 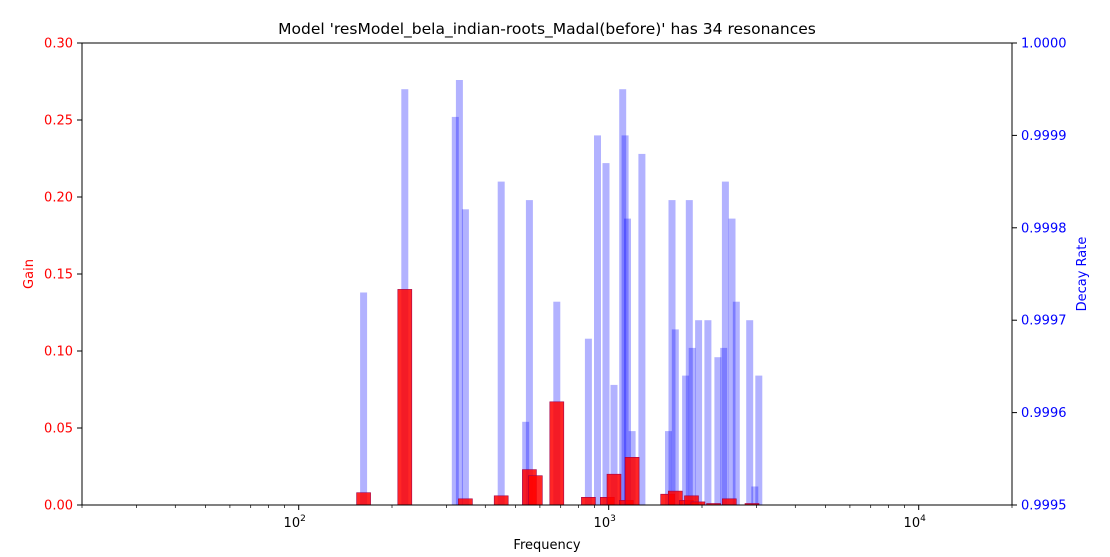 What do you see at coordinates (1044, 506) in the screenshot?
I see `decay-rate-tick-label: 0.9995` at bounding box center [1044, 506].